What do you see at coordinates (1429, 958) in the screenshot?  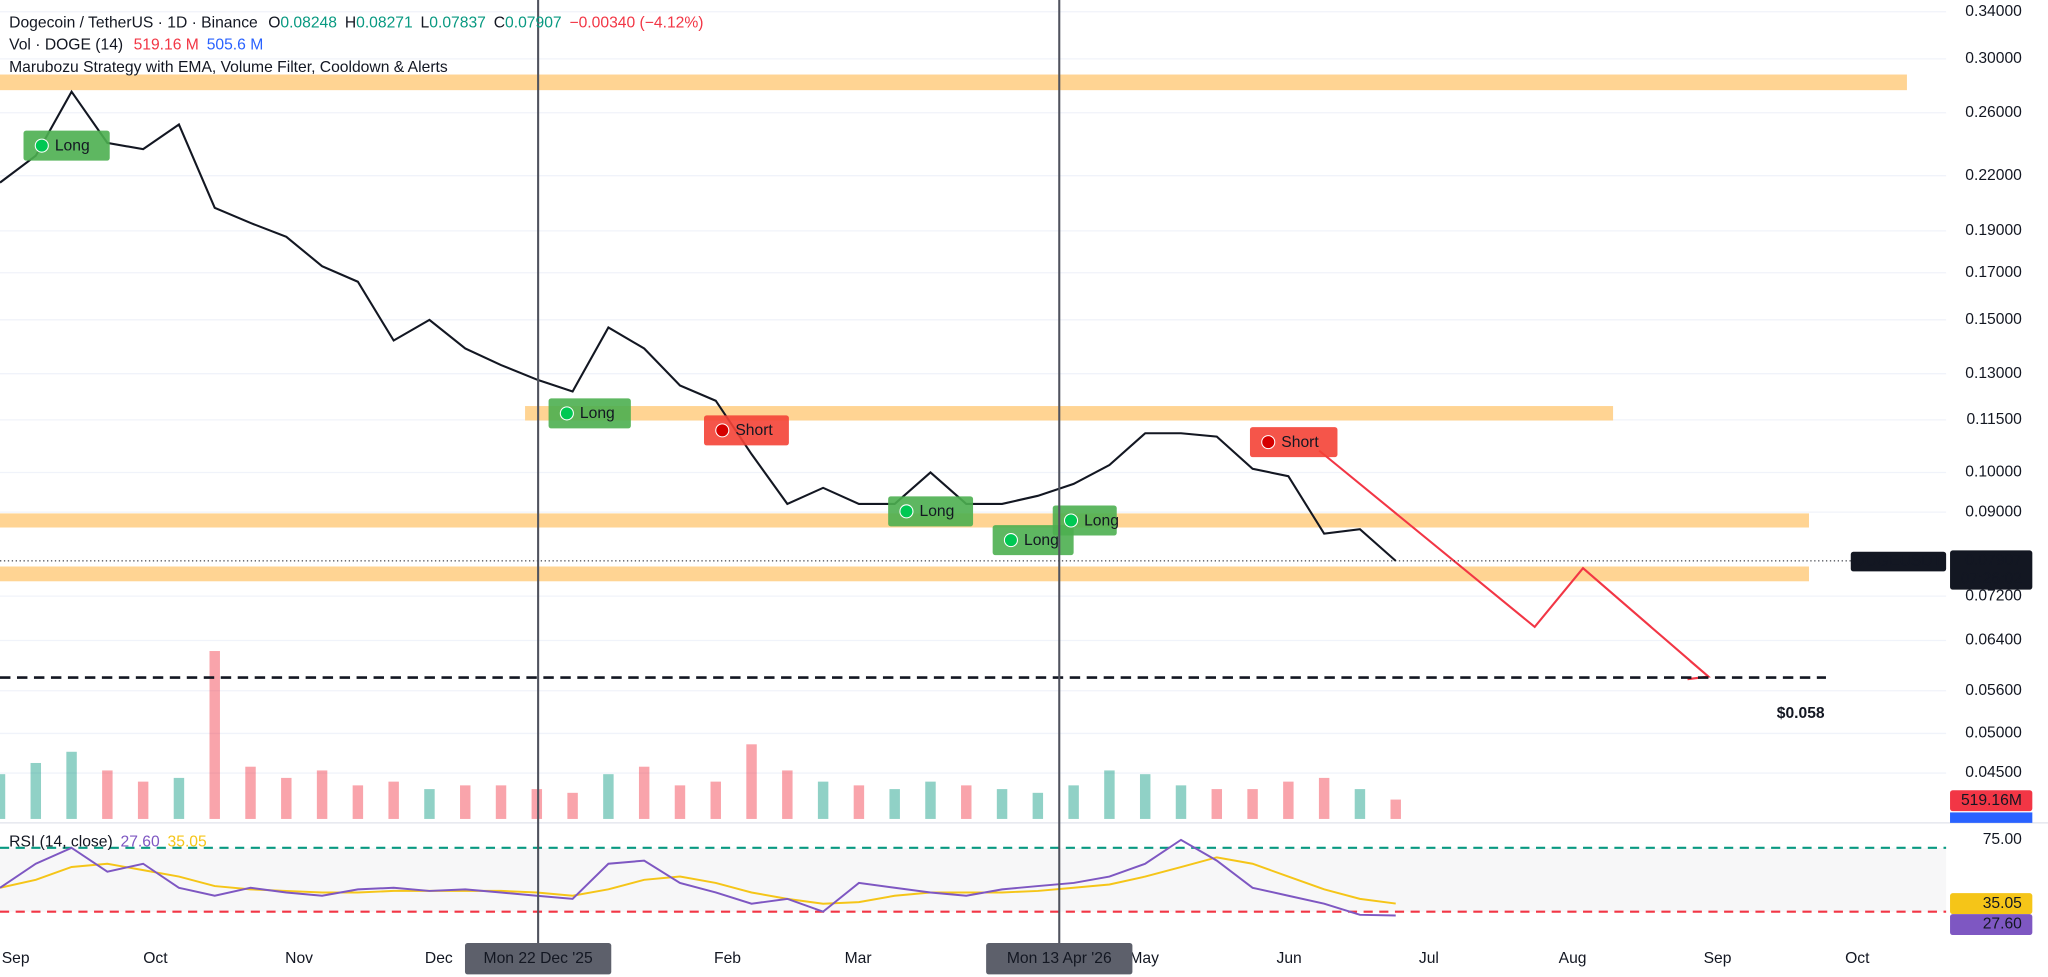 I see `x-tick-label: Jul` at bounding box center [1429, 958].